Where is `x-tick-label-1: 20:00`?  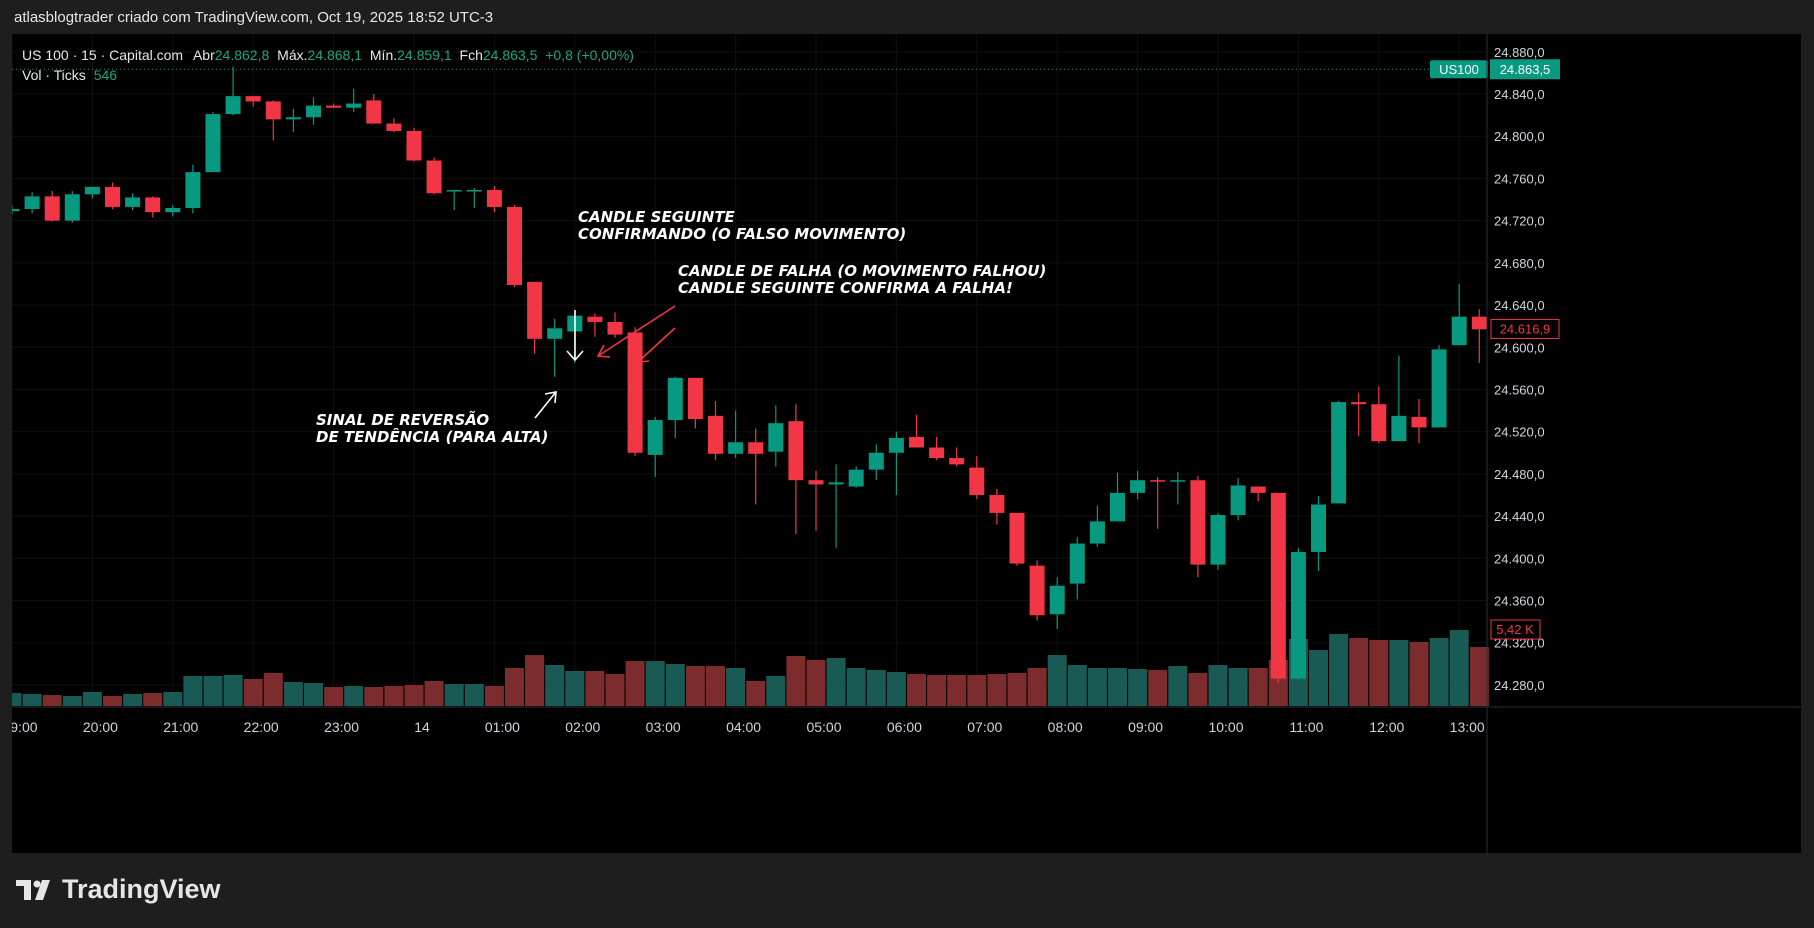 x-tick-label-1: 20:00 is located at coordinates (100, 727).